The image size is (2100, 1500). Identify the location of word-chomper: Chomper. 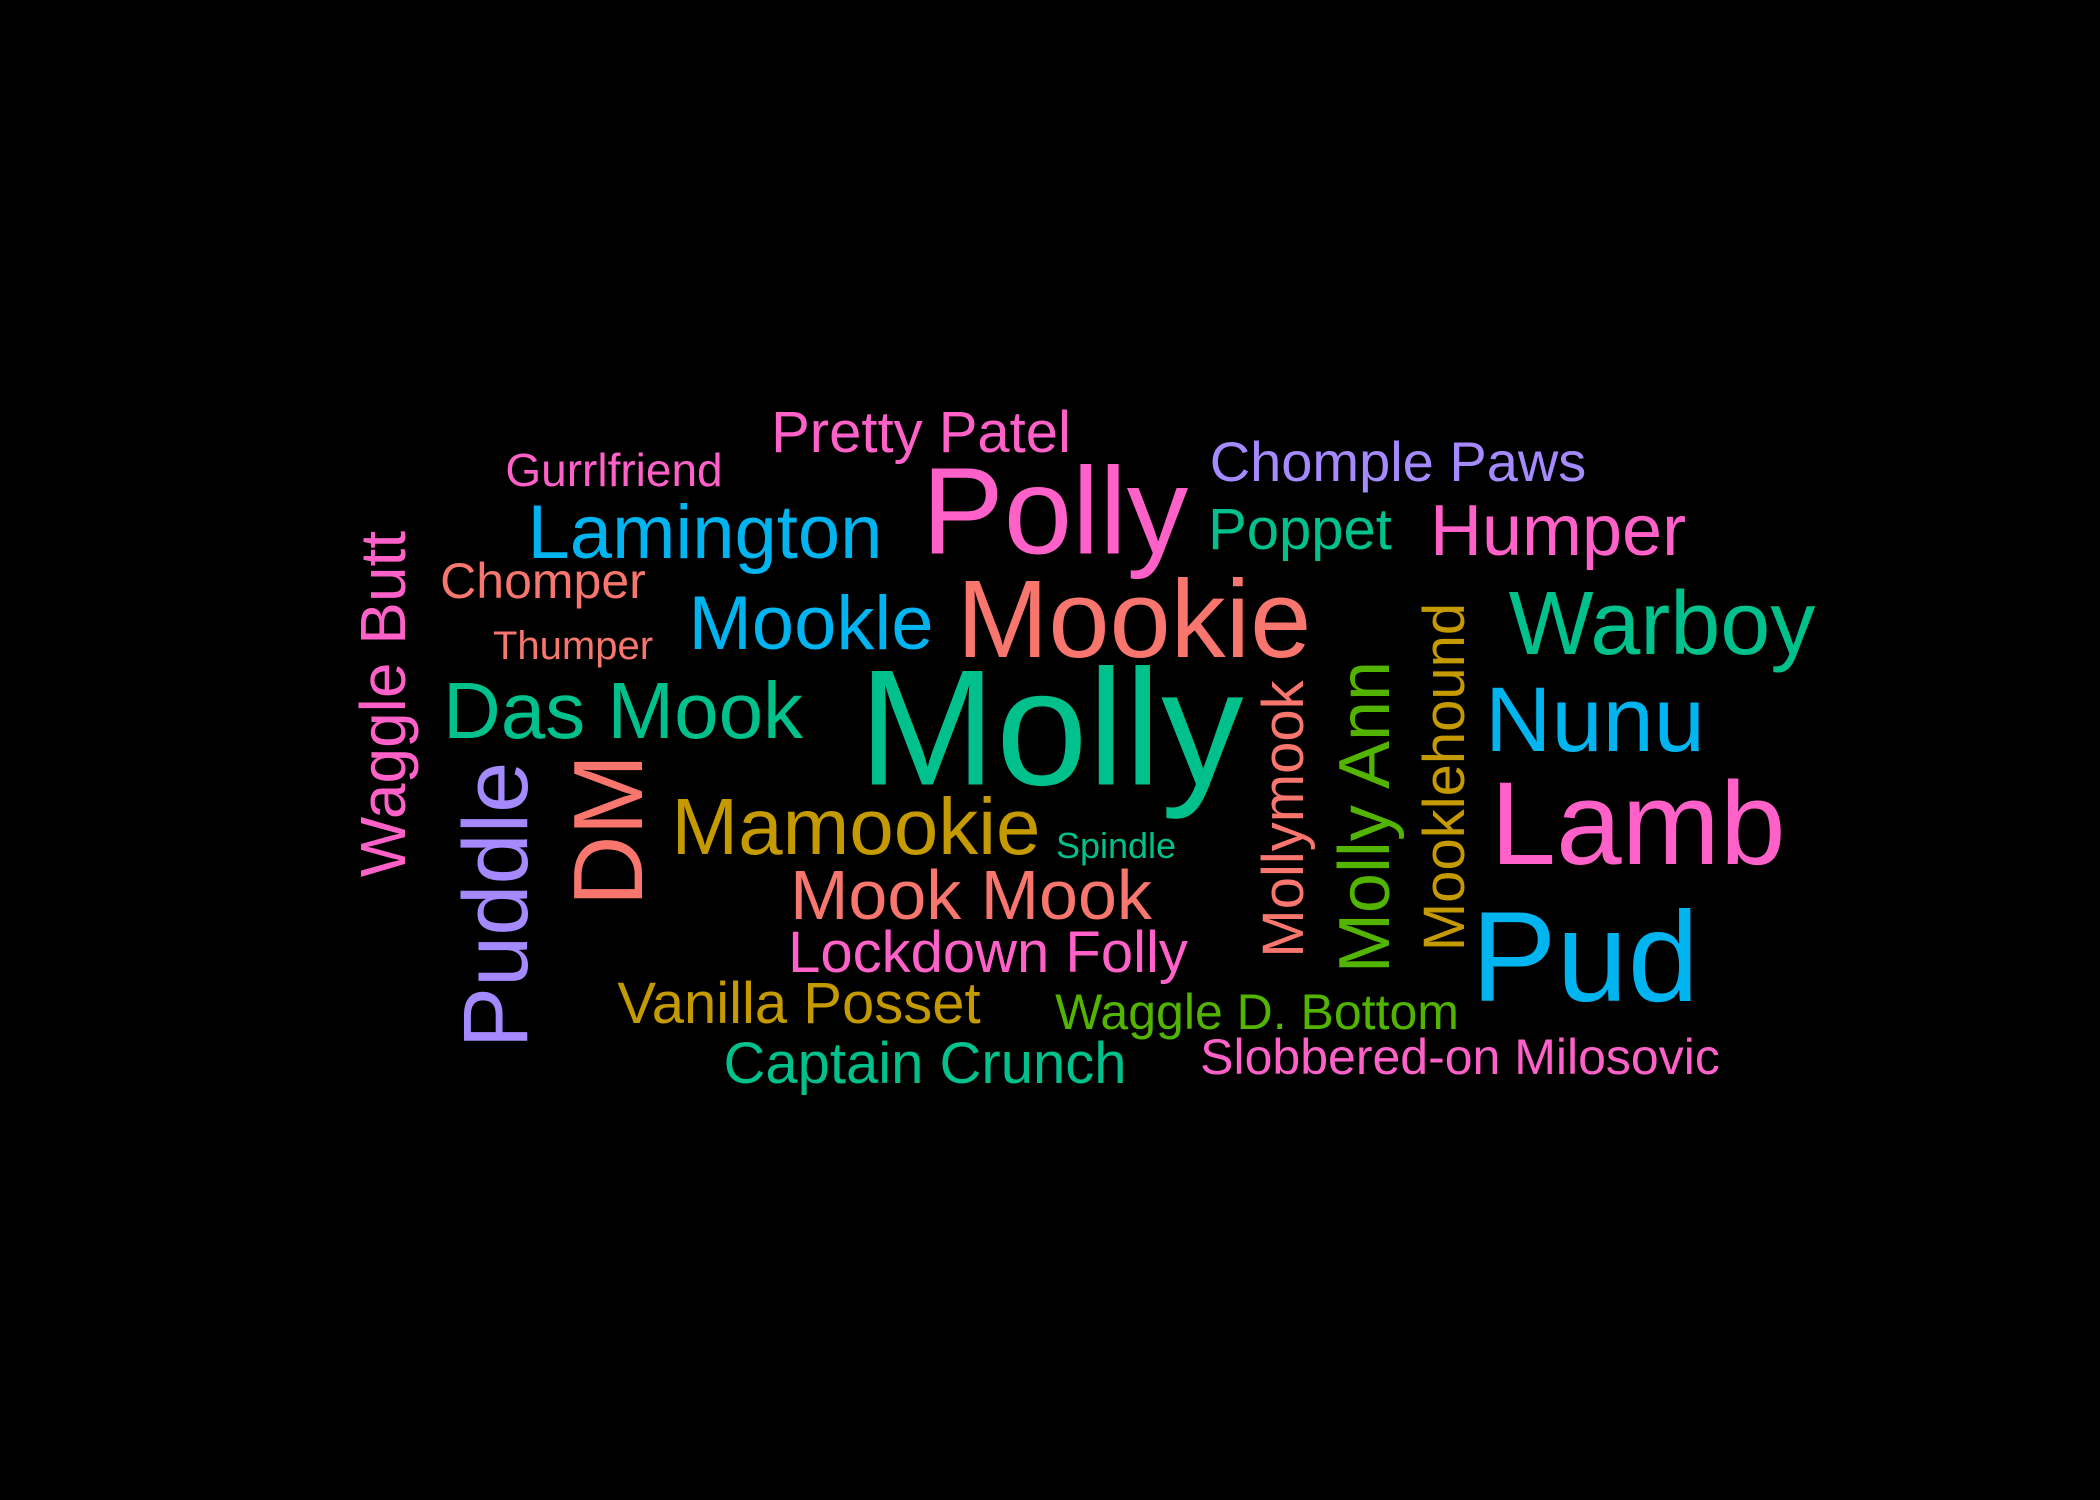
(543, 581).